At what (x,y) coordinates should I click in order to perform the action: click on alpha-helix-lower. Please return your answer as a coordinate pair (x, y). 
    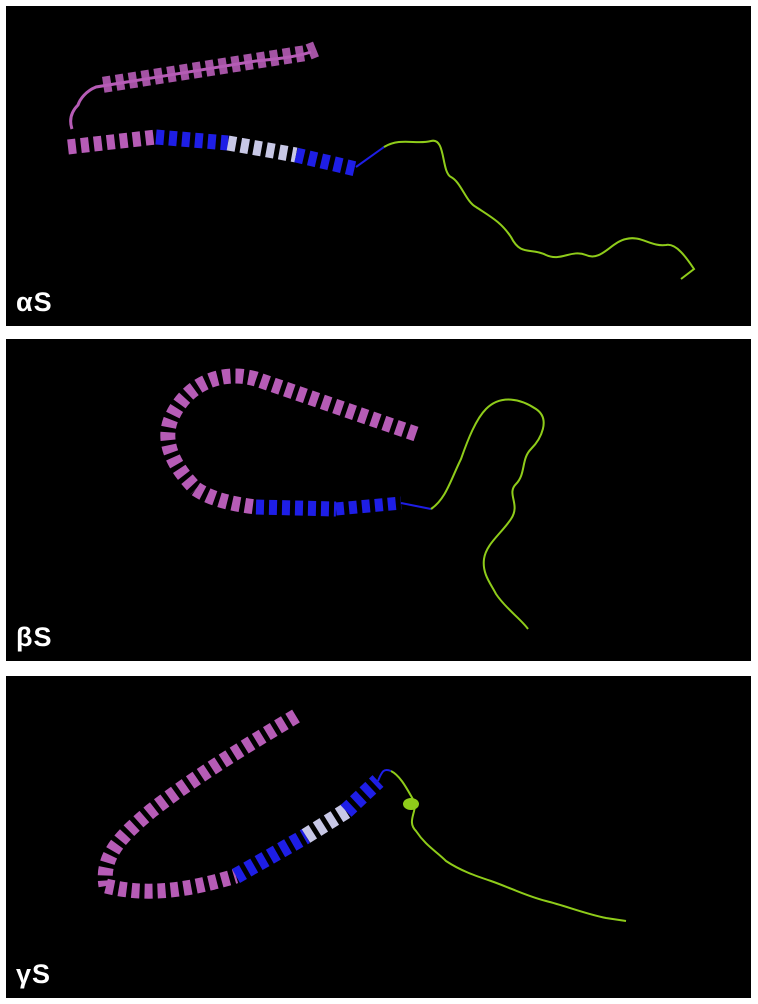
    Looking at the image, I should click on (226, 153).